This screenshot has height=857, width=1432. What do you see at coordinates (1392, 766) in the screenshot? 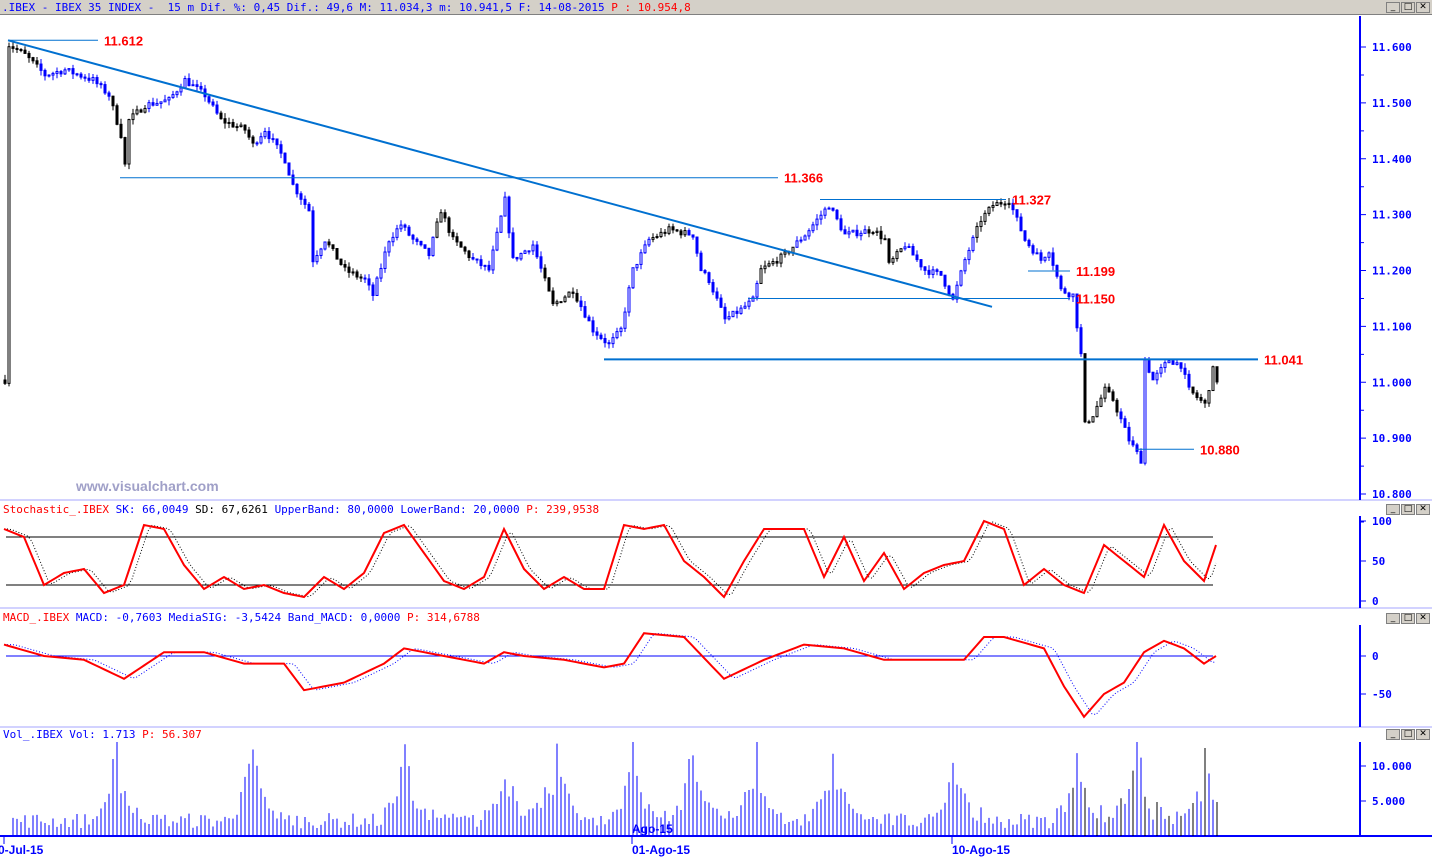
I see `vol-tick-label: 10.000` at bounding box center [1392, 766].